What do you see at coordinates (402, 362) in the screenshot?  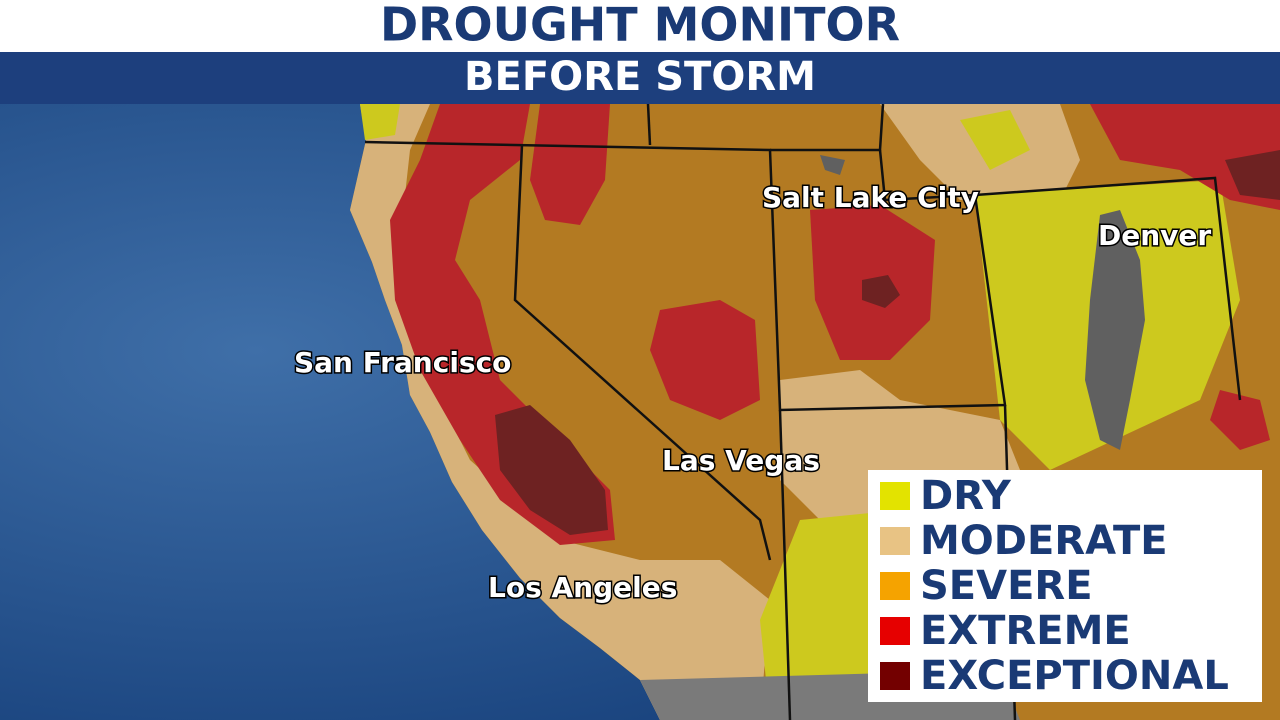 I see `city-label: San Francisco` at bounding box center [402, 362].